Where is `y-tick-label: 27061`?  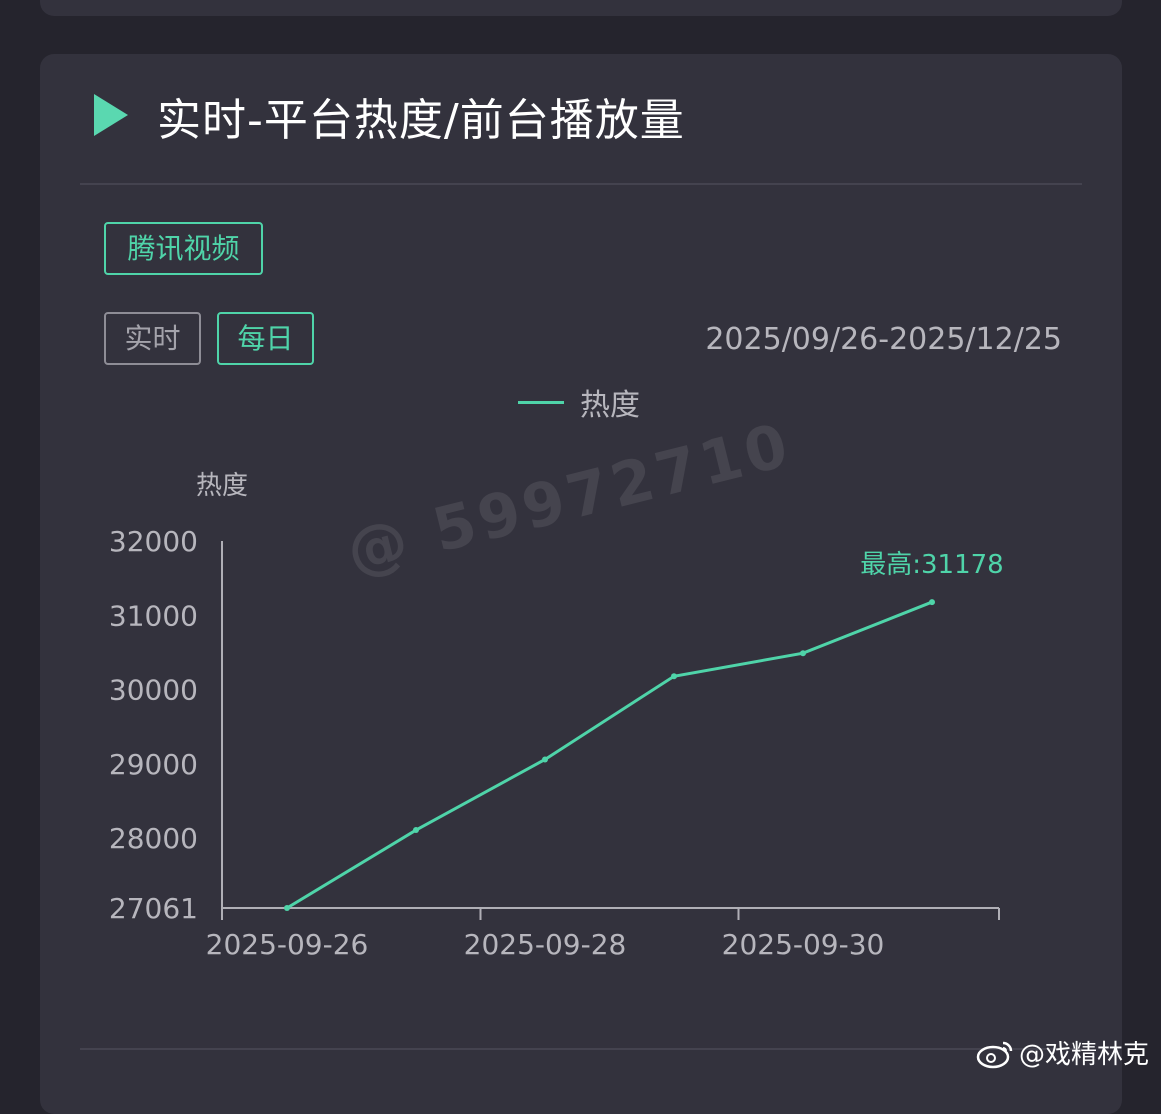
y-tick-label: 27061 is located at coordinates (153, 908).